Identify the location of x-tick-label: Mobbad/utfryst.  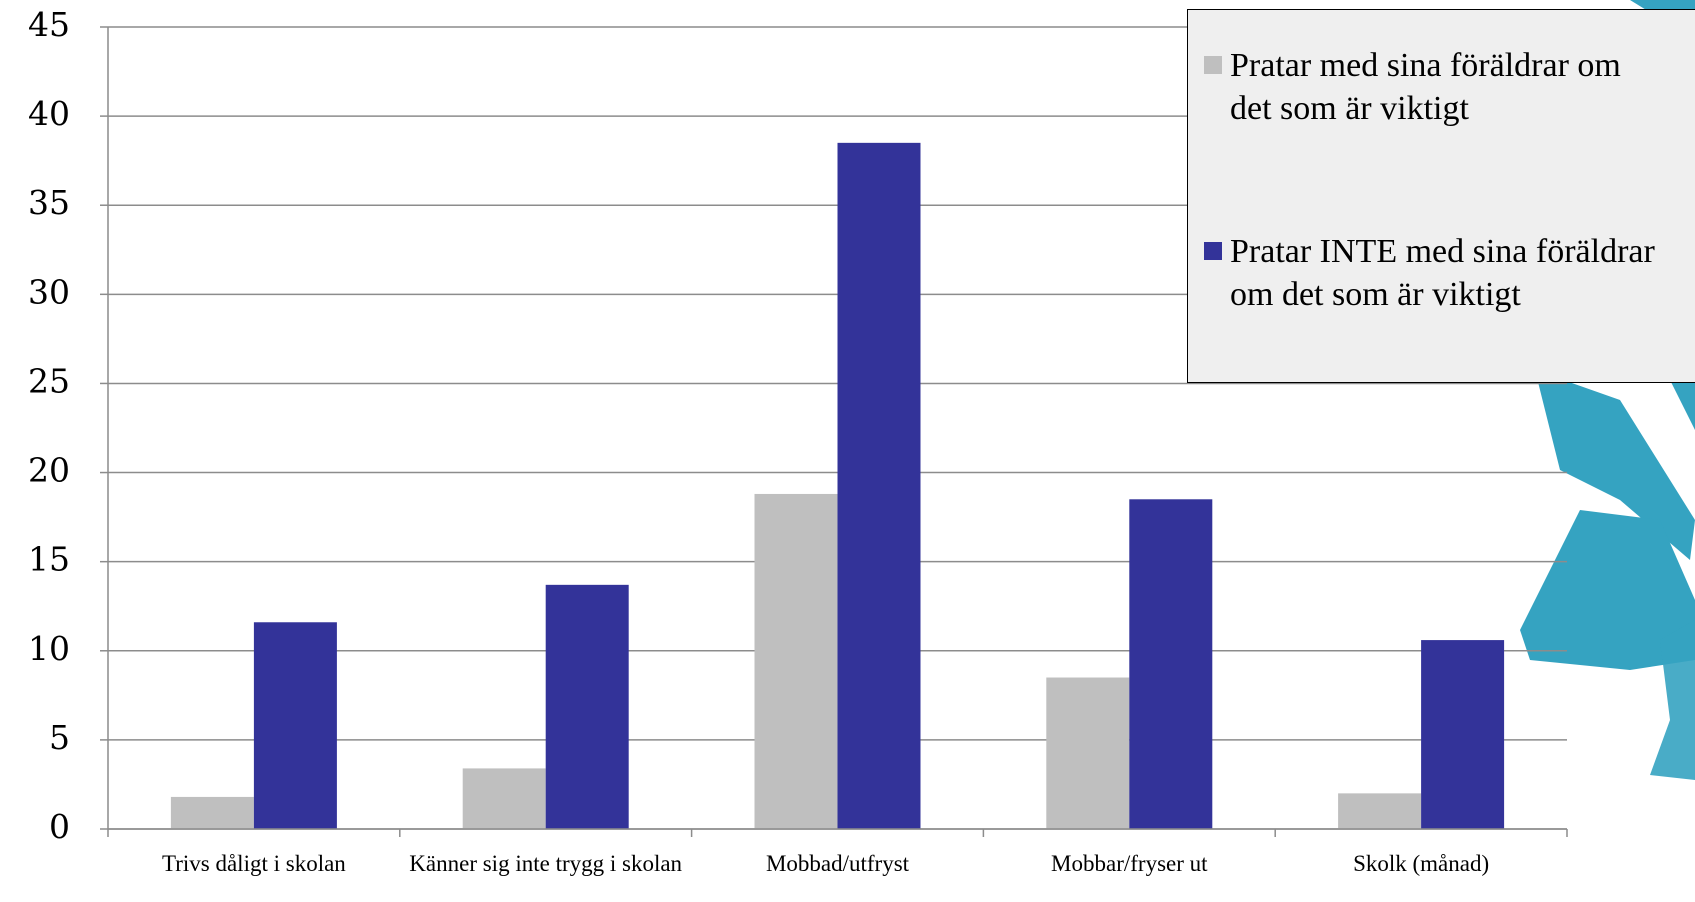
(837, 863).